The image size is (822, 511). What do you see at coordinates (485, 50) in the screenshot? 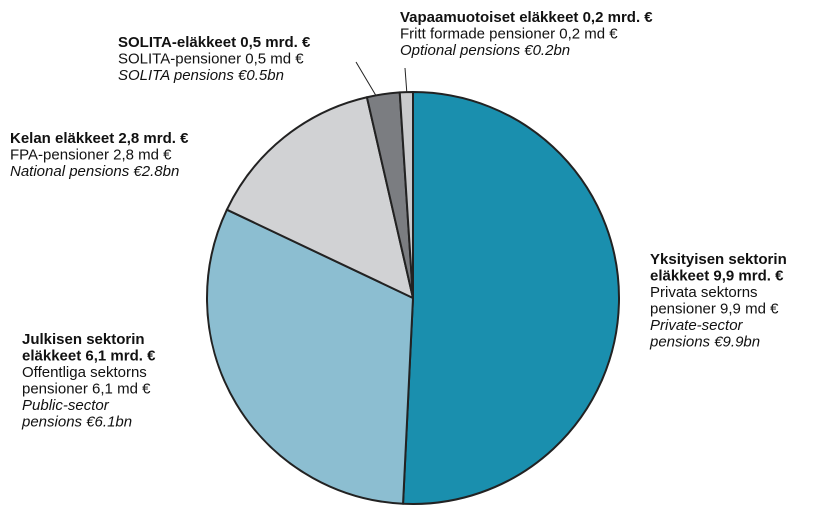
I see `slice-label: Optional pensions €0.2bn` at bounding box center [485, 50].